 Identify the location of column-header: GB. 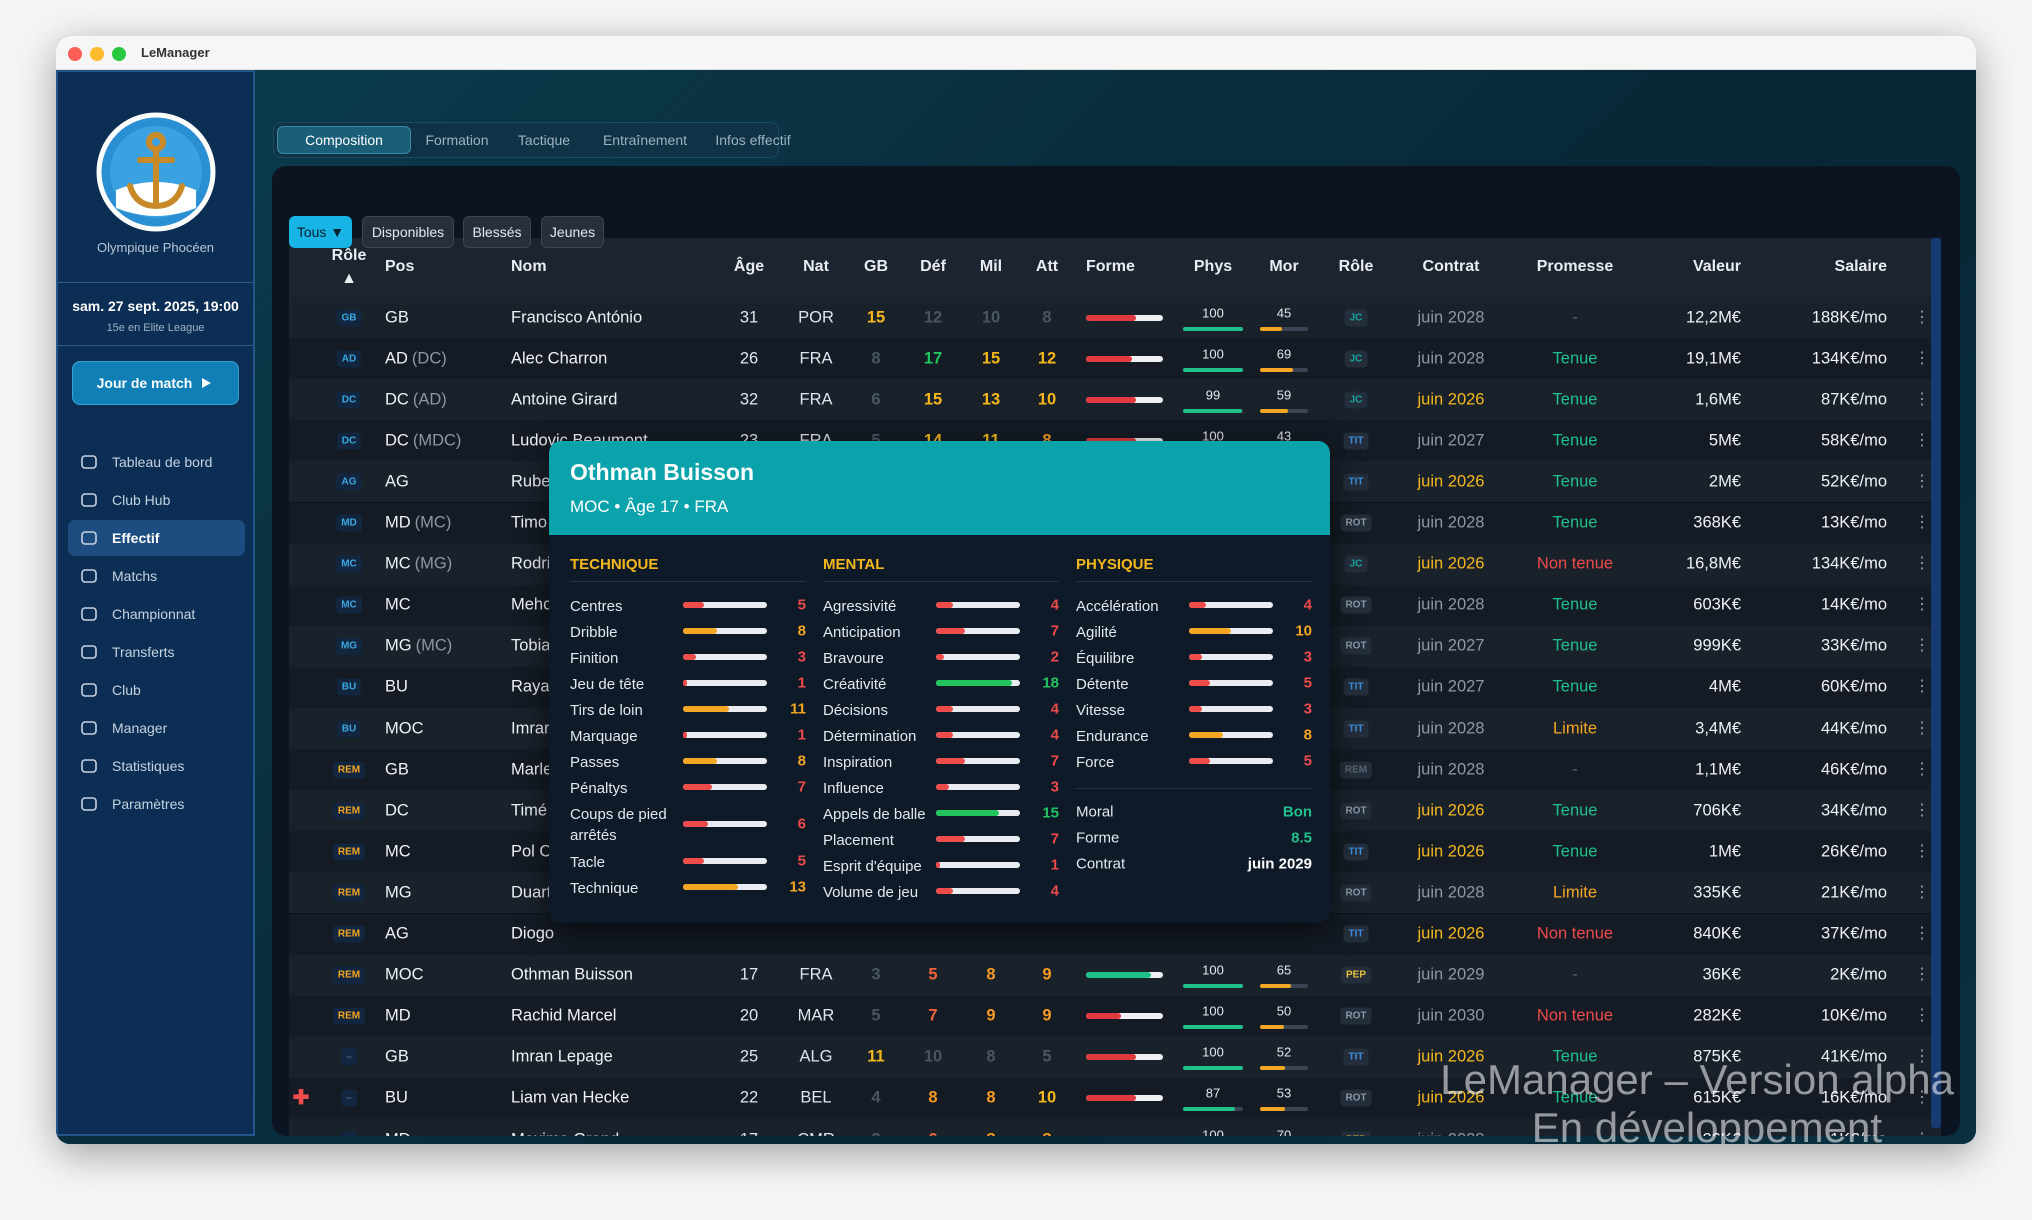
(876, 266).